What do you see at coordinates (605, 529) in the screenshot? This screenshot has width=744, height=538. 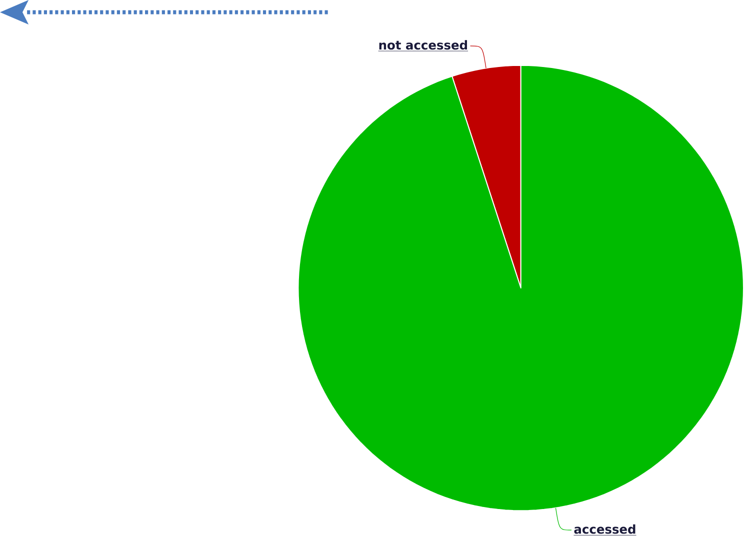 I see `slice-label: accessed` at bounding box center [605, 529].